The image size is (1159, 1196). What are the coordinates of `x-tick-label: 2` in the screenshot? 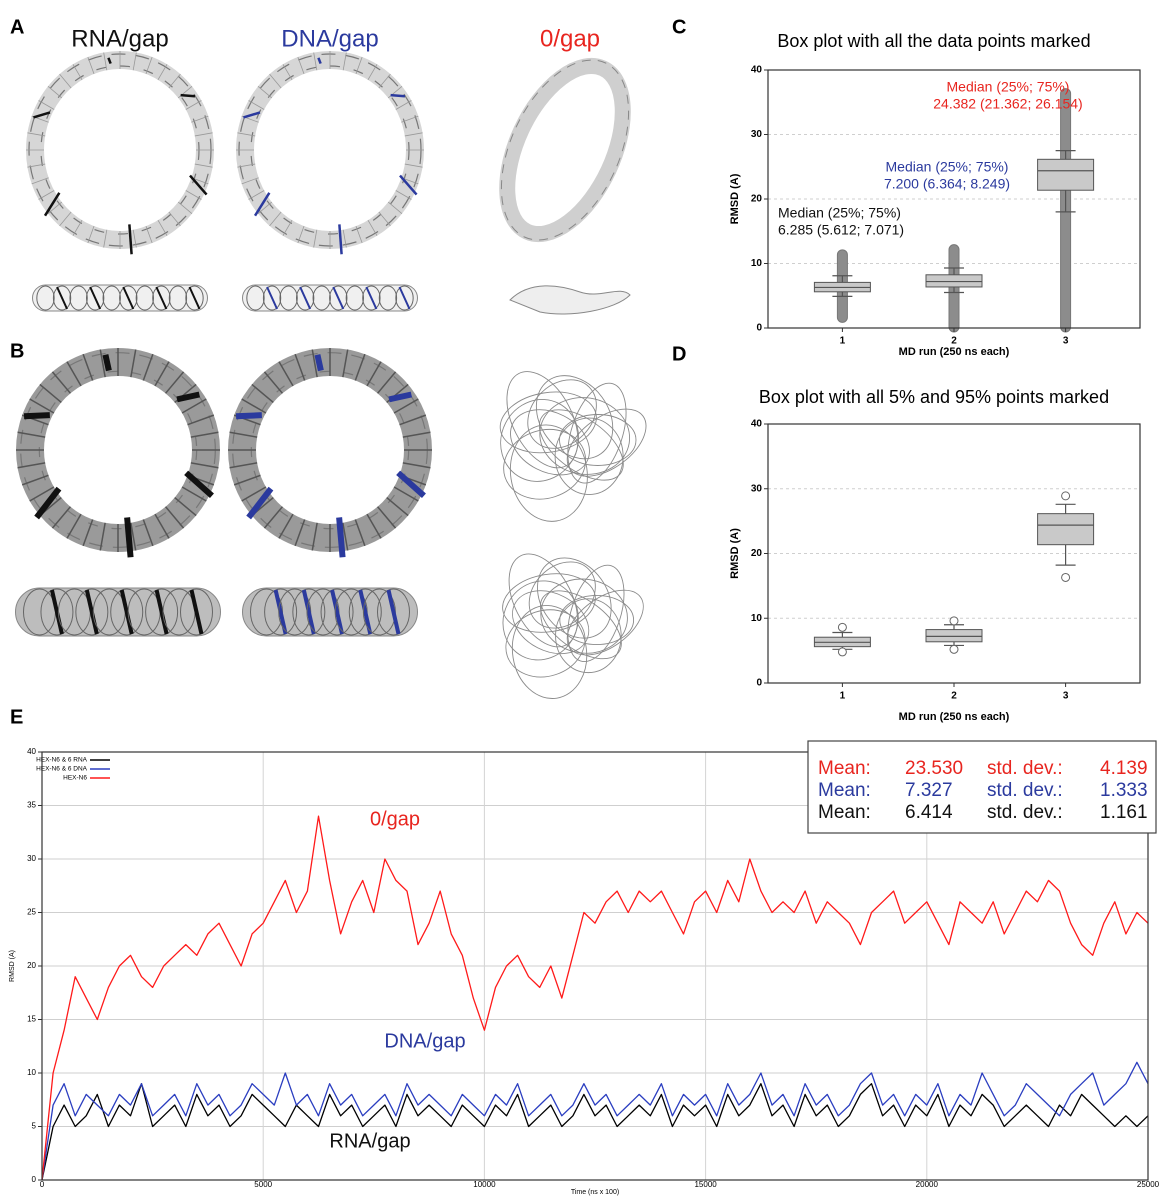 It's located at (954, 341).